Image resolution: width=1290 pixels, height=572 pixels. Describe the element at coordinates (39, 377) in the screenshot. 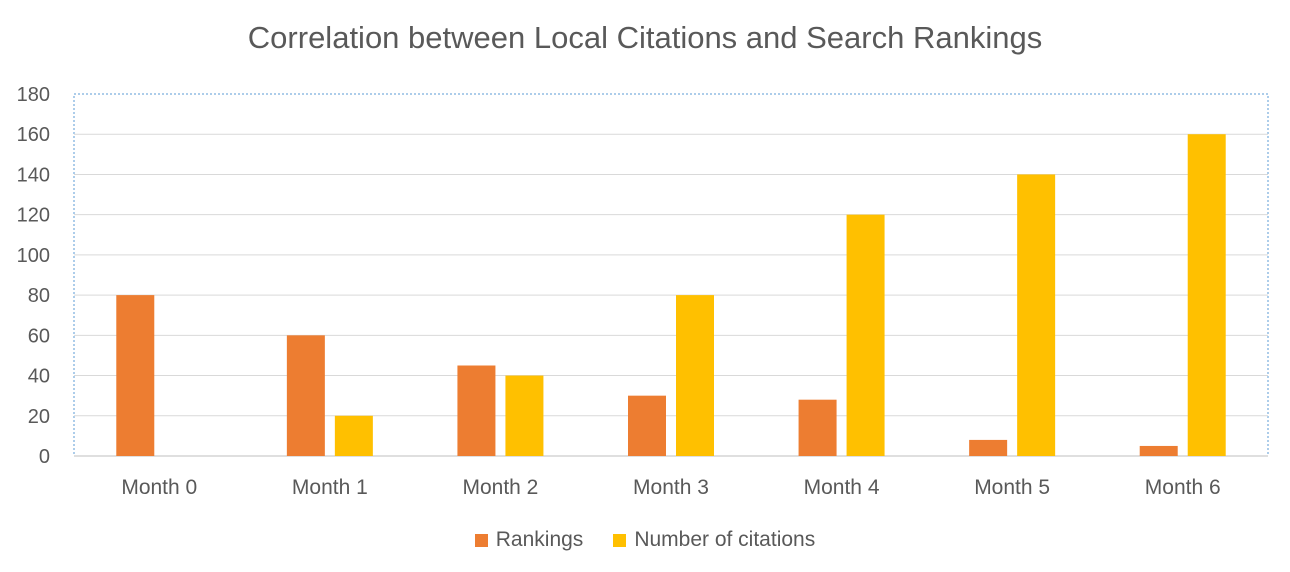

I see `y-tick-label: 40` at that location.